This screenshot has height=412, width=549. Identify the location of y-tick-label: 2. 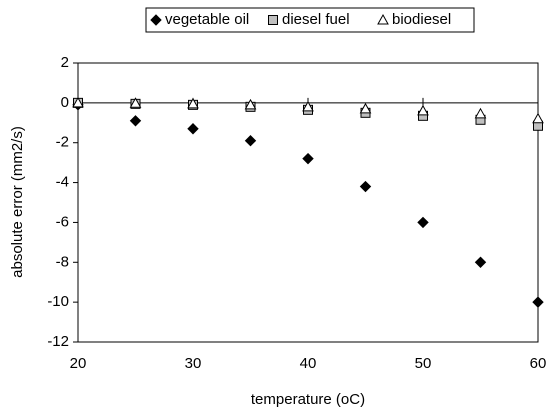
(65, 62).